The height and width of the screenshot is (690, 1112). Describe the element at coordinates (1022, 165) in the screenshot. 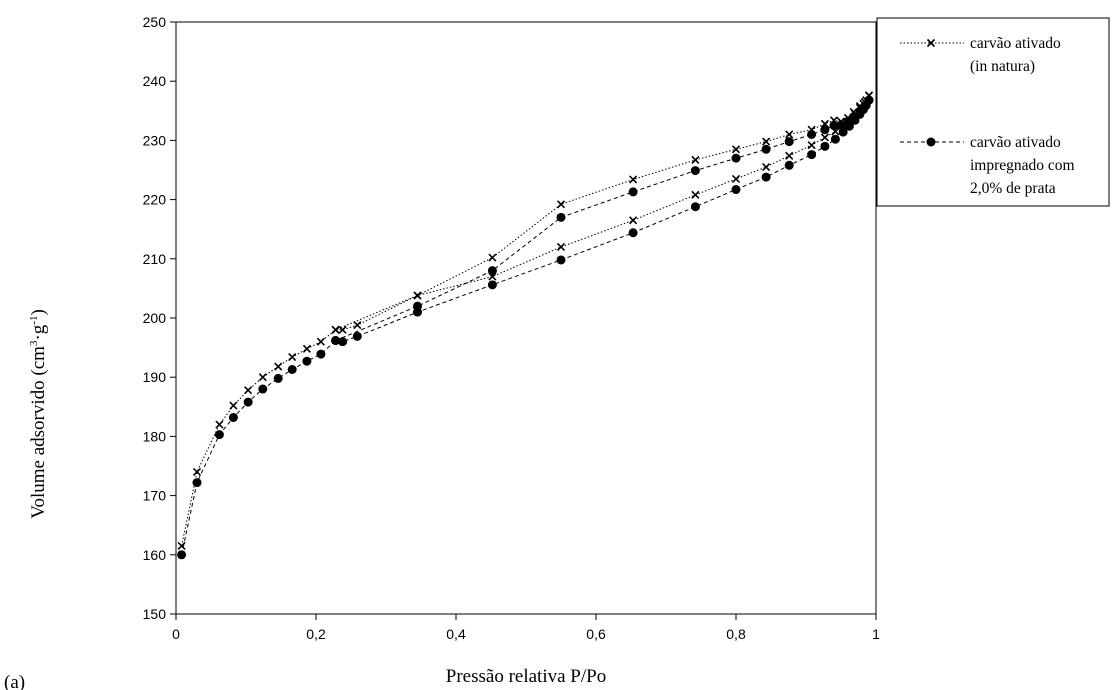

I see `legend-label-silver-line2: impregnado com` at that location.